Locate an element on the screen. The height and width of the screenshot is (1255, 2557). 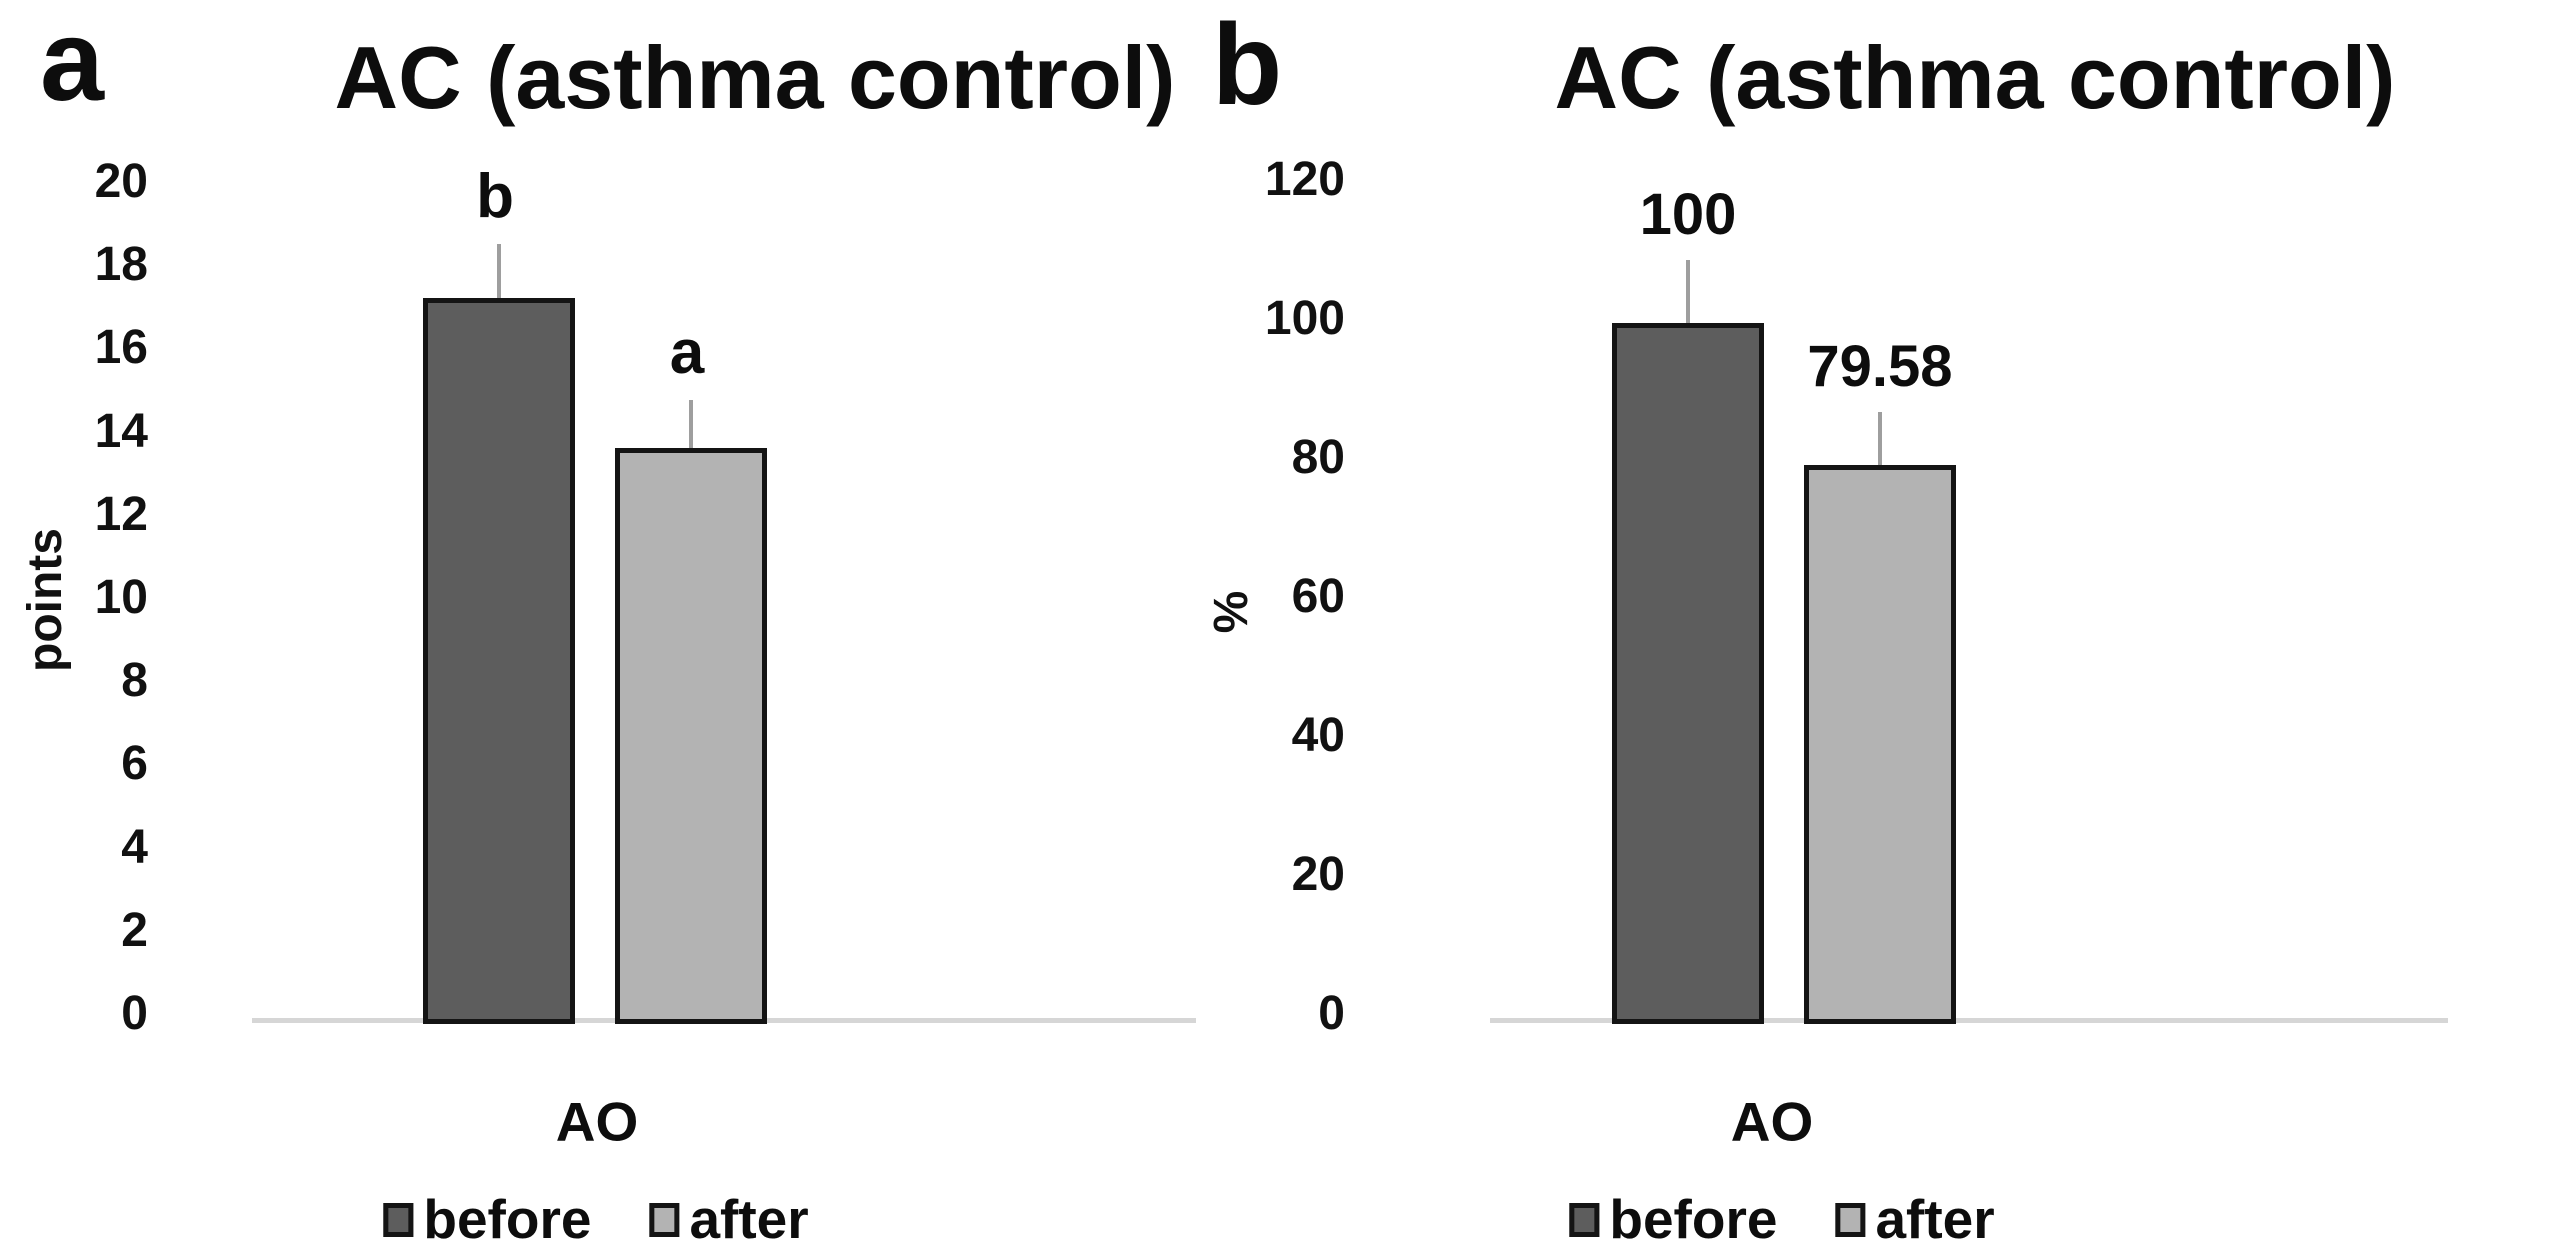
chart-title-b: AC (asthma control) is located at coordinates (1975, 77).